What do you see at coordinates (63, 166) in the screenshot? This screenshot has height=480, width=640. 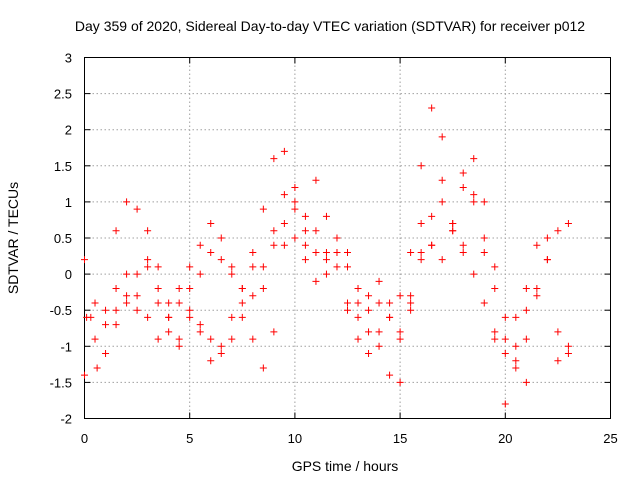 I see `y-tick-label: 1.5` at bounding box center [63, 166].